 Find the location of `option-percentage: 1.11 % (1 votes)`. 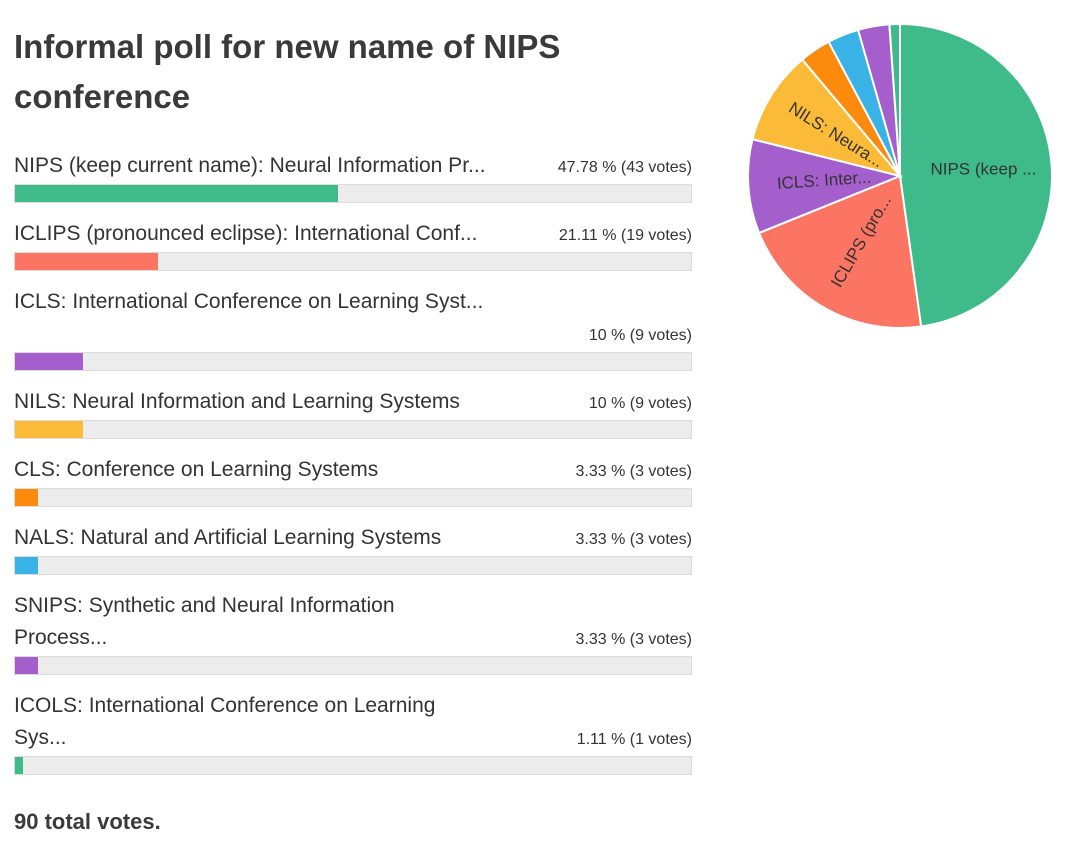

option-percentage: 1.11 % (1 votes) is located at coordinates (634, 739).